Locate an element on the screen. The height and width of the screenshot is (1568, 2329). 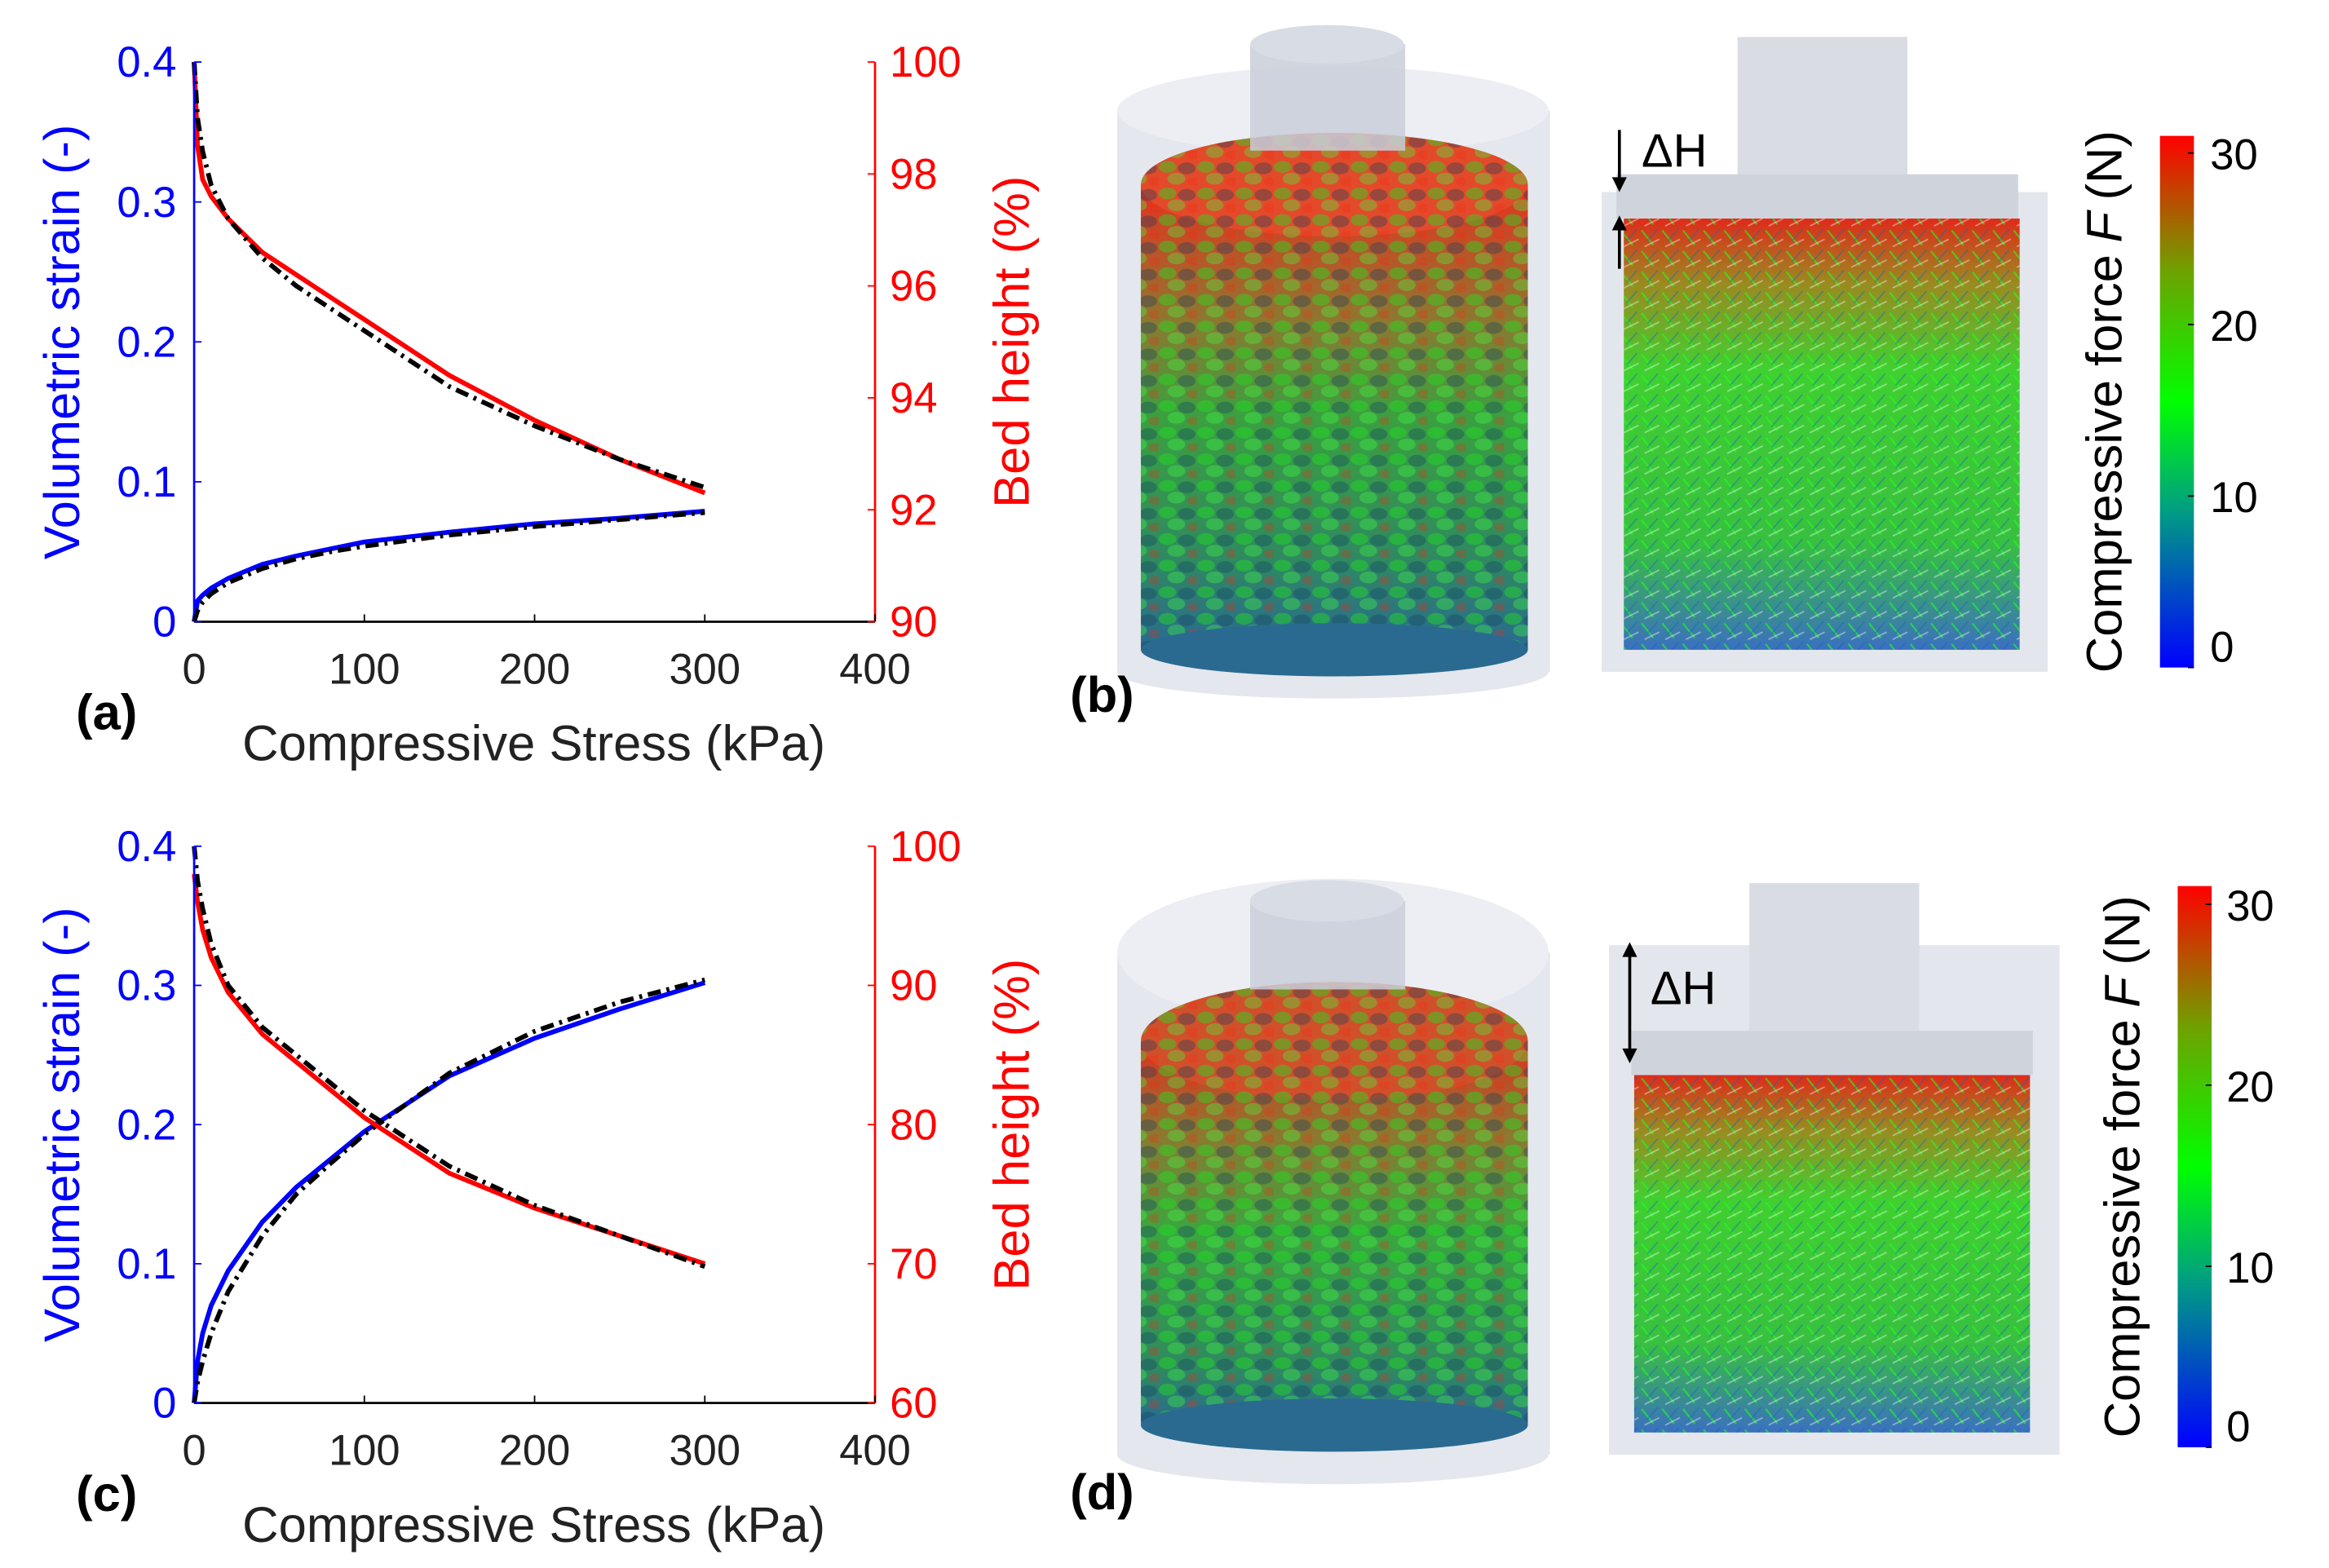
y2-tick-label: 96 is located at coordinates (913, 287).